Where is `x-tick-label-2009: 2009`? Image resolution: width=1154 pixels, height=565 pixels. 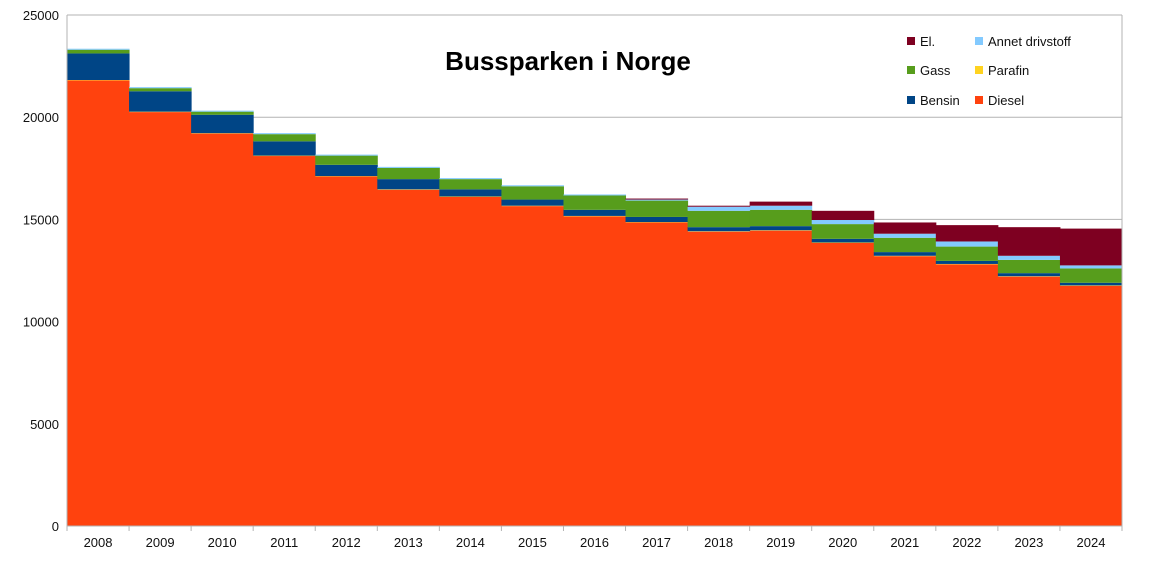 x-tick-label-2009: 2009 is located at coordinates (160, 542).